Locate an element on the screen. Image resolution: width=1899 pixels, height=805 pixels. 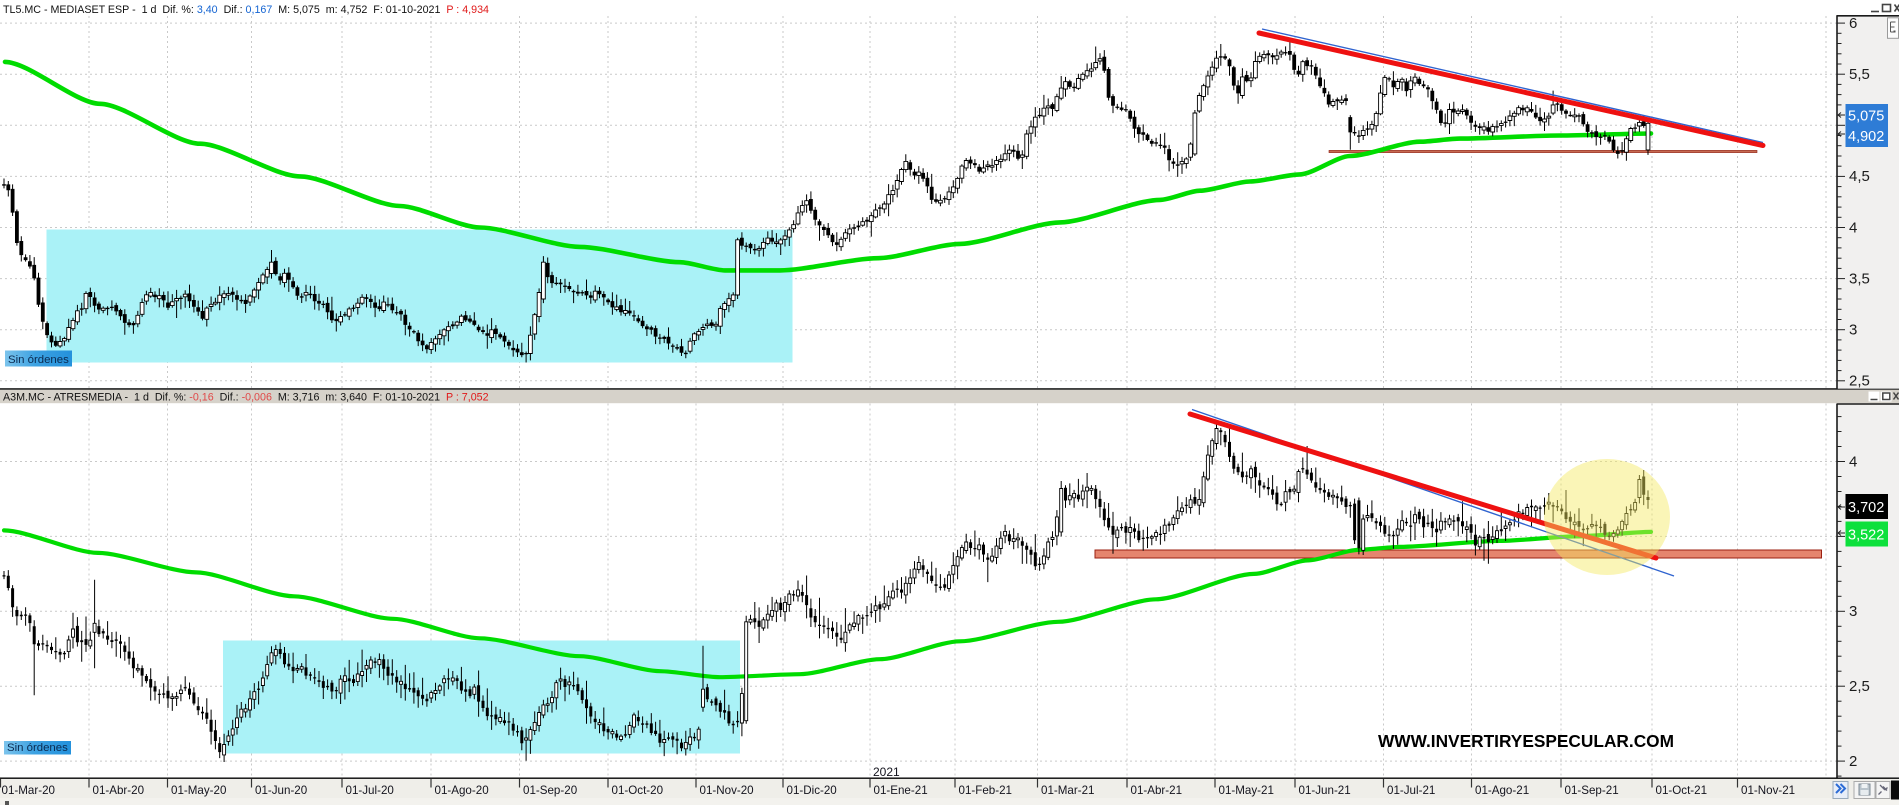
svg-text: 5,5 is located at coordinates (1859, 74).